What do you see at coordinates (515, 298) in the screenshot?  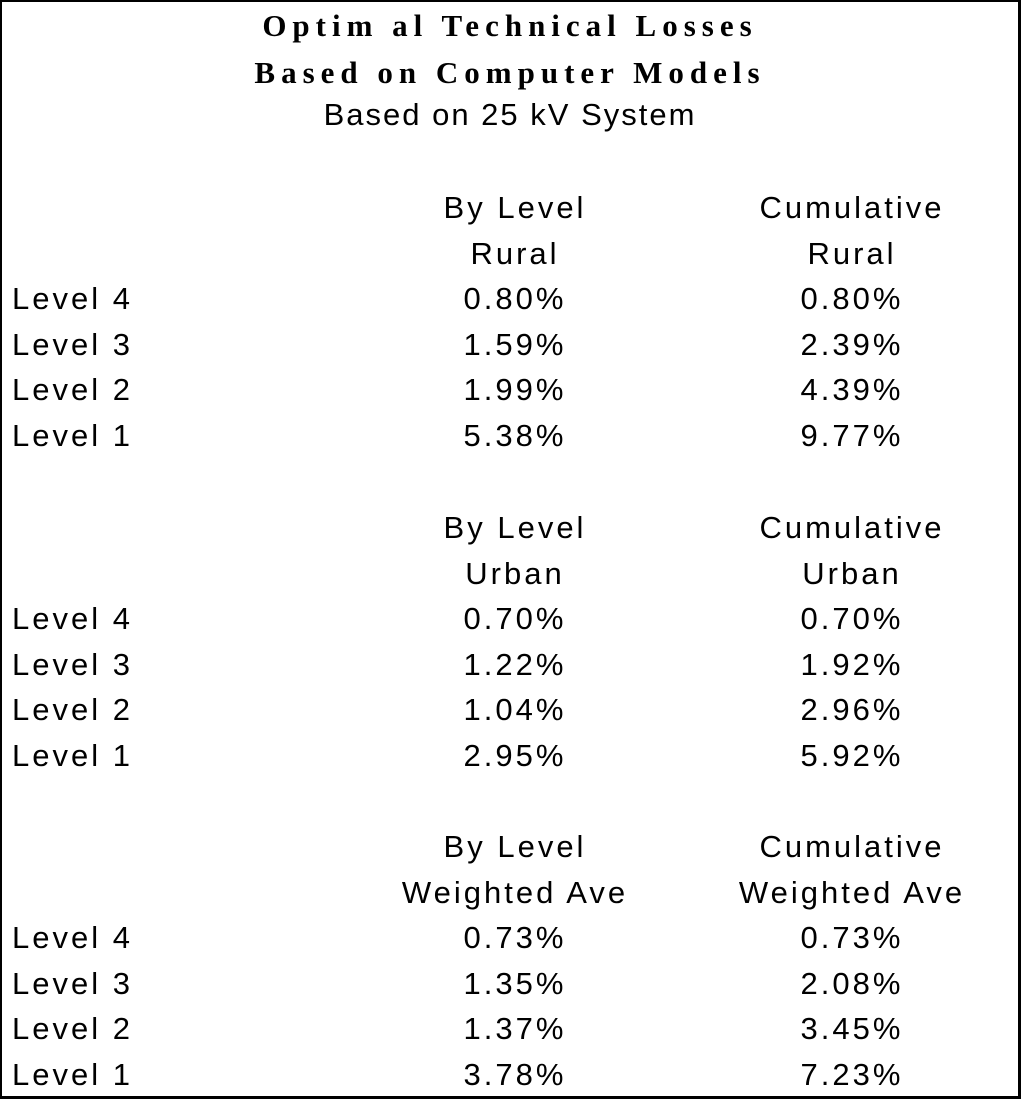 I see `by-level-value: 0.80%` at bounding box center [515, 298].